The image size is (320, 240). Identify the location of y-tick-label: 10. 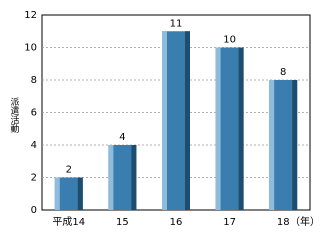
(30, 48).